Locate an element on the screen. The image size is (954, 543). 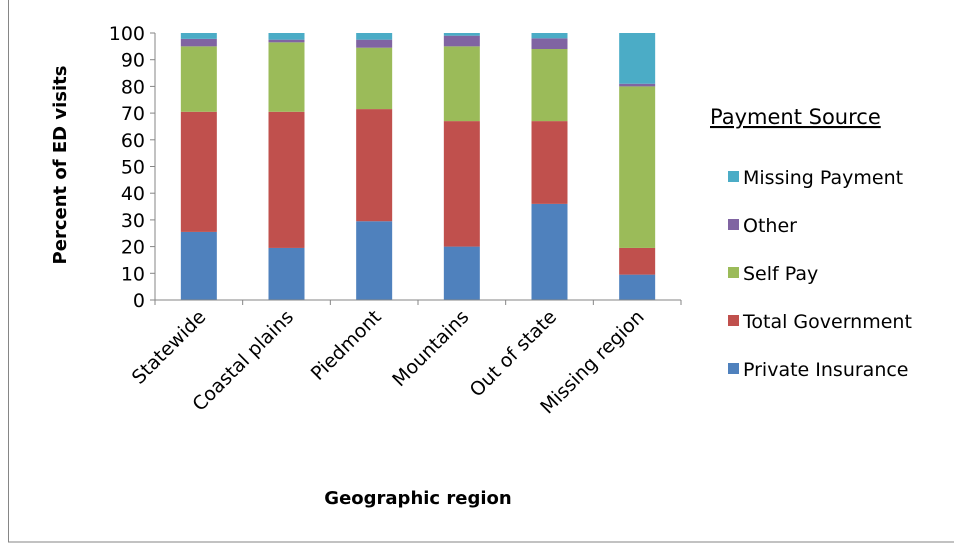
legend-label: Private Insurance is located at coordinates (826, 370).